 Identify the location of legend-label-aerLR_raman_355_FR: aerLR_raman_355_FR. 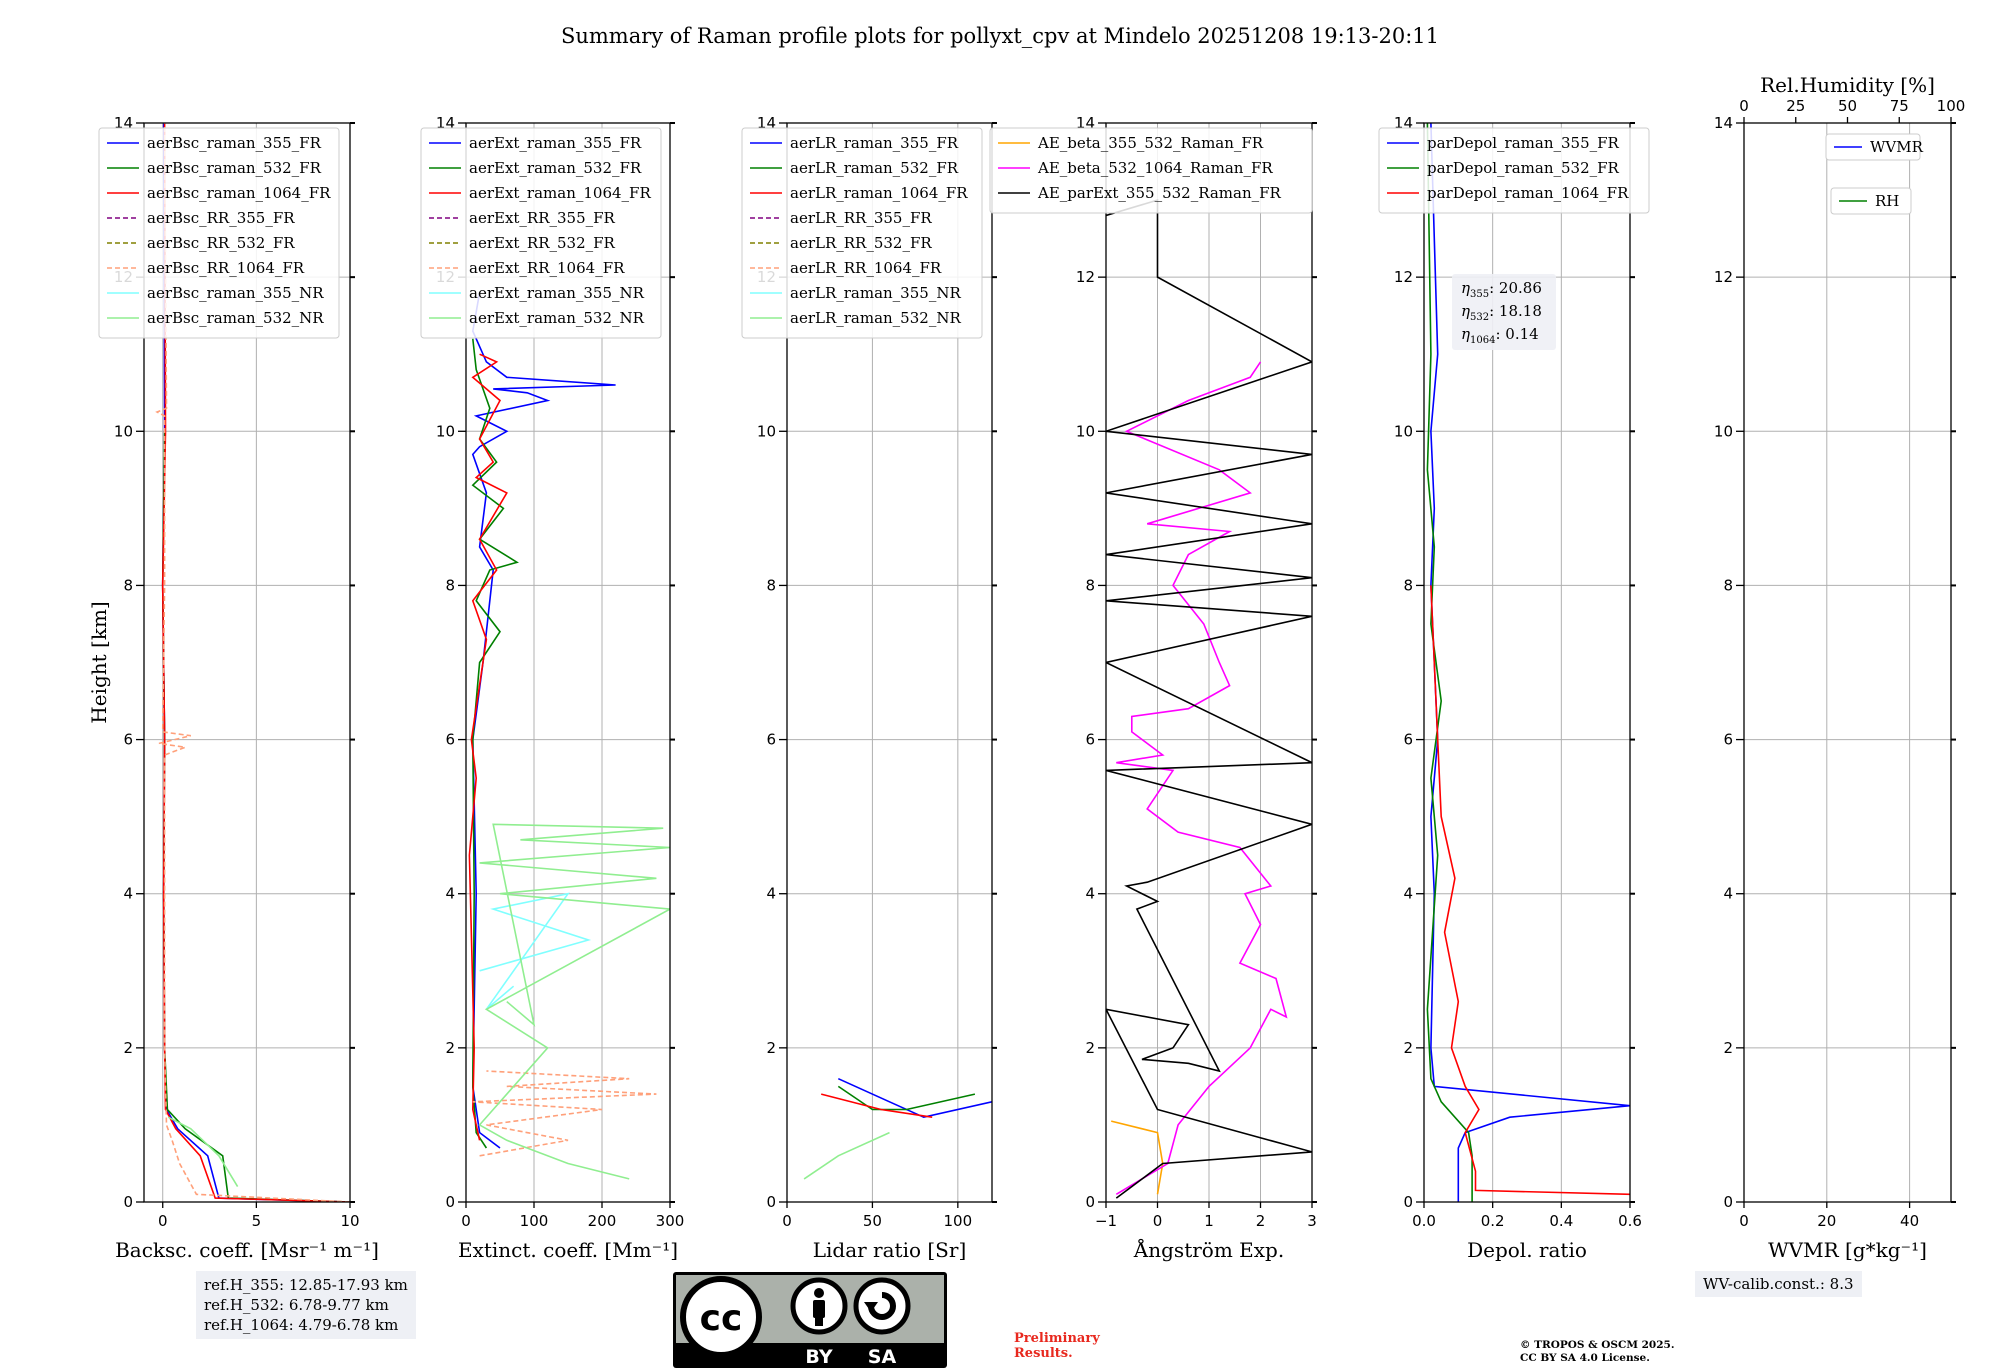
(874, 143).